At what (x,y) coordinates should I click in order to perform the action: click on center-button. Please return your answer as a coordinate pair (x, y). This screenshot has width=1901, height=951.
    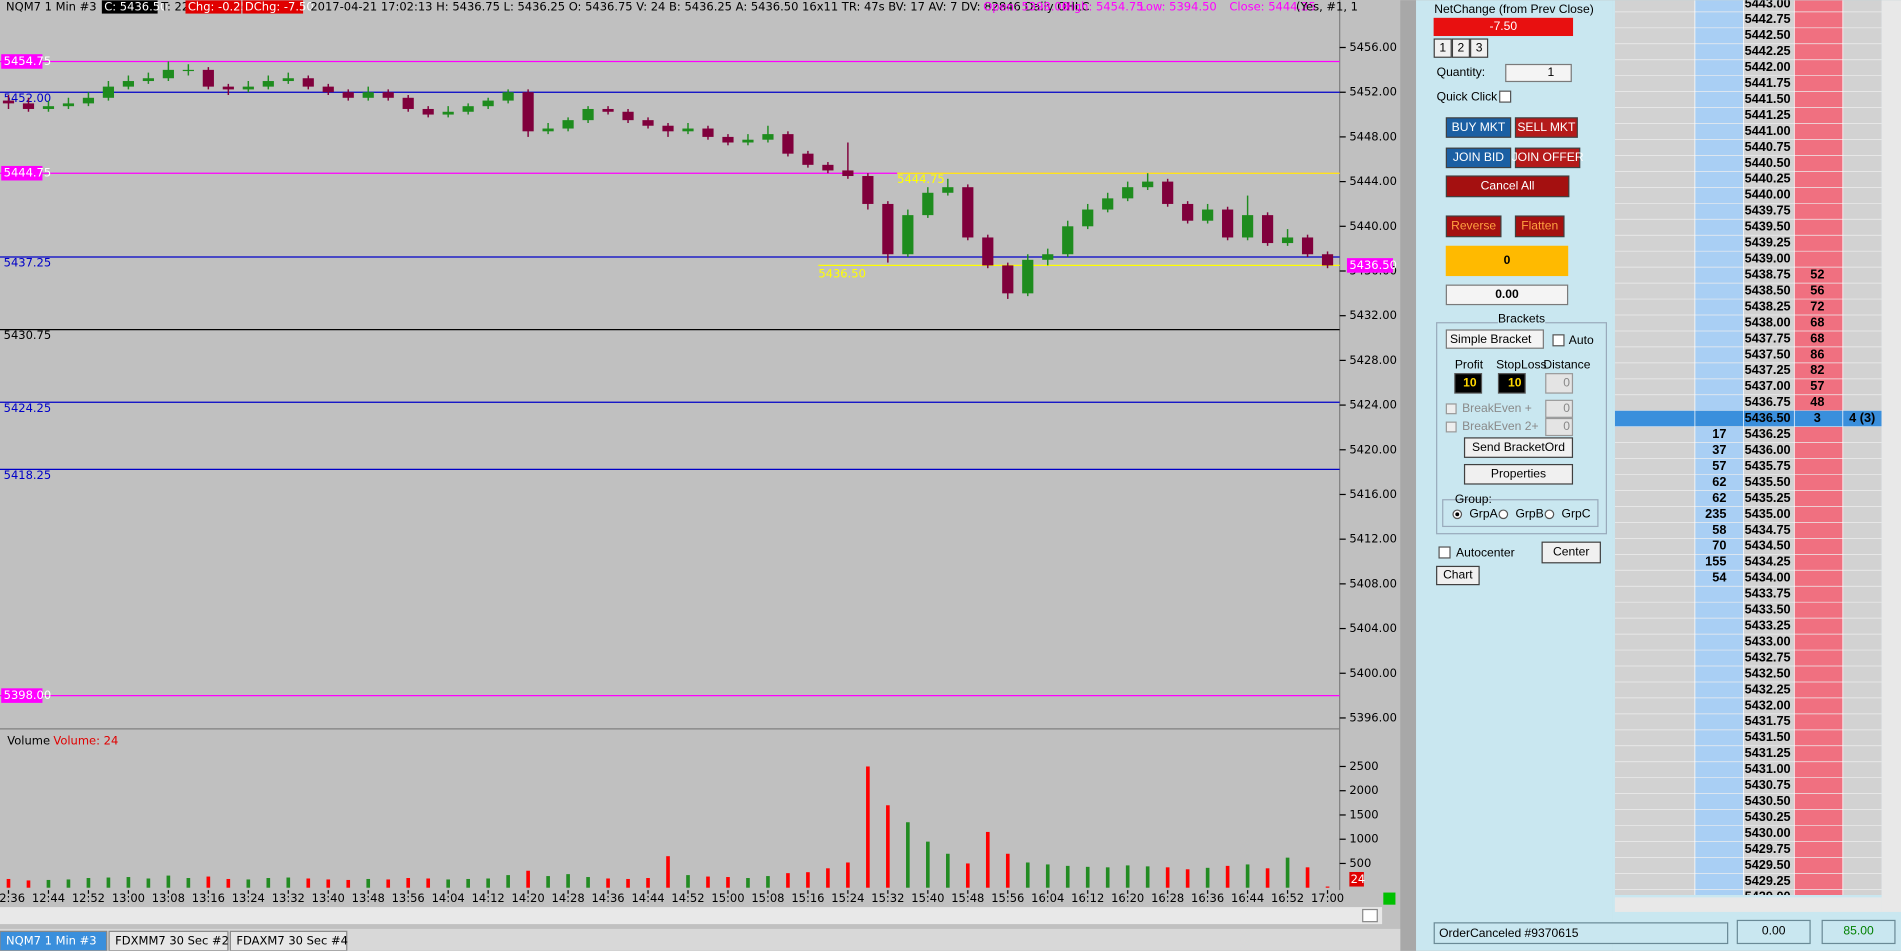
    Looking at the image, I should click on (1571, 552).